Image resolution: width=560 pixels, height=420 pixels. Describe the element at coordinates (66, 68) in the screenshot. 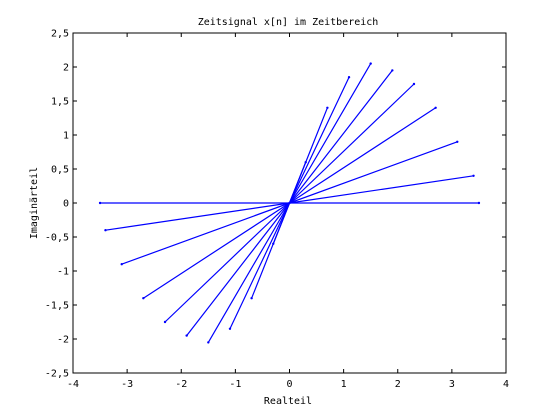

I see `y-tick-label-9: 2` at that location.